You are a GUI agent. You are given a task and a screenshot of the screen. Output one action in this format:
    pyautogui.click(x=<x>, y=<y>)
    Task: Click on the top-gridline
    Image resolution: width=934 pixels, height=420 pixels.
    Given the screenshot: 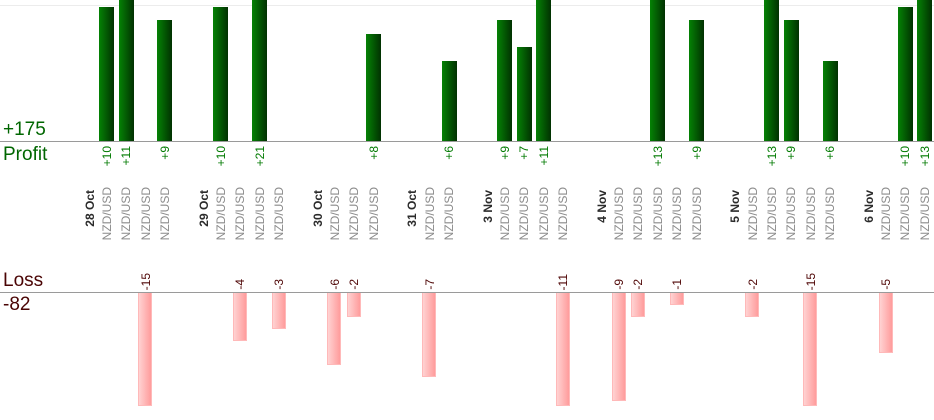 What is the action you would take?
    pyautogui.click(x=467, y=5)
    